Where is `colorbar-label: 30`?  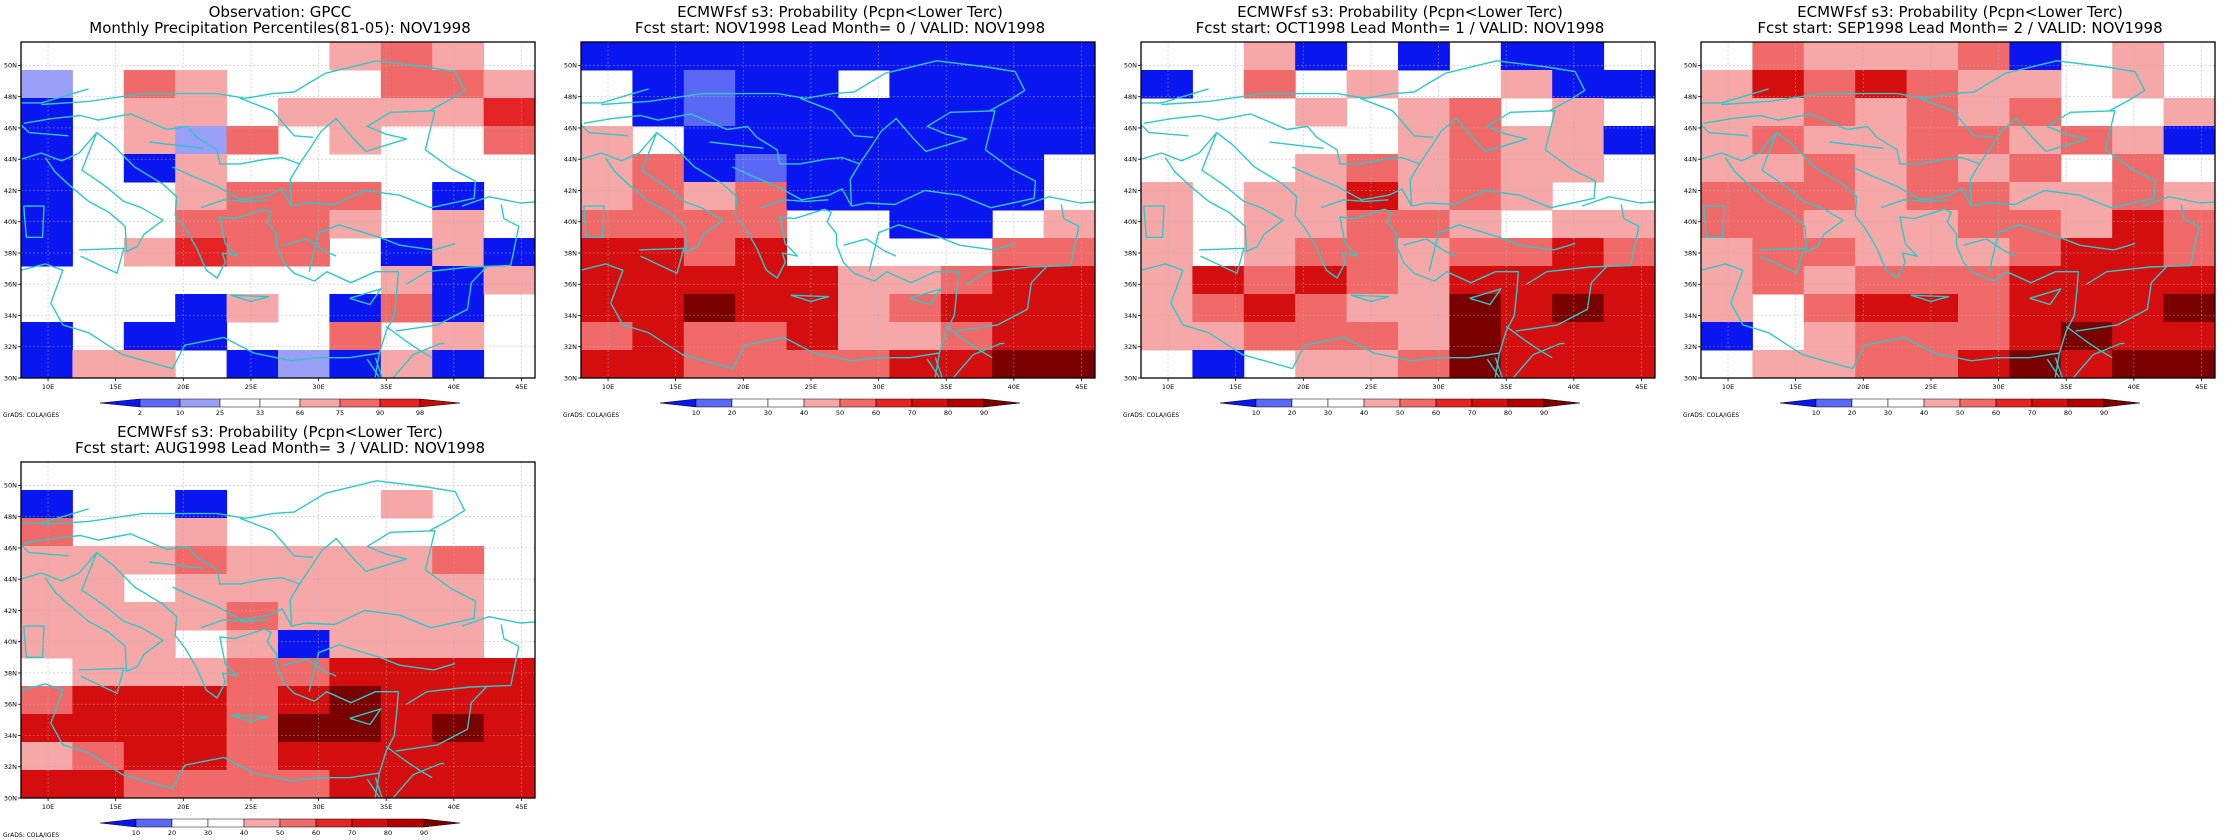
colorbar-label: 30 is located at coordinates (208, 833).